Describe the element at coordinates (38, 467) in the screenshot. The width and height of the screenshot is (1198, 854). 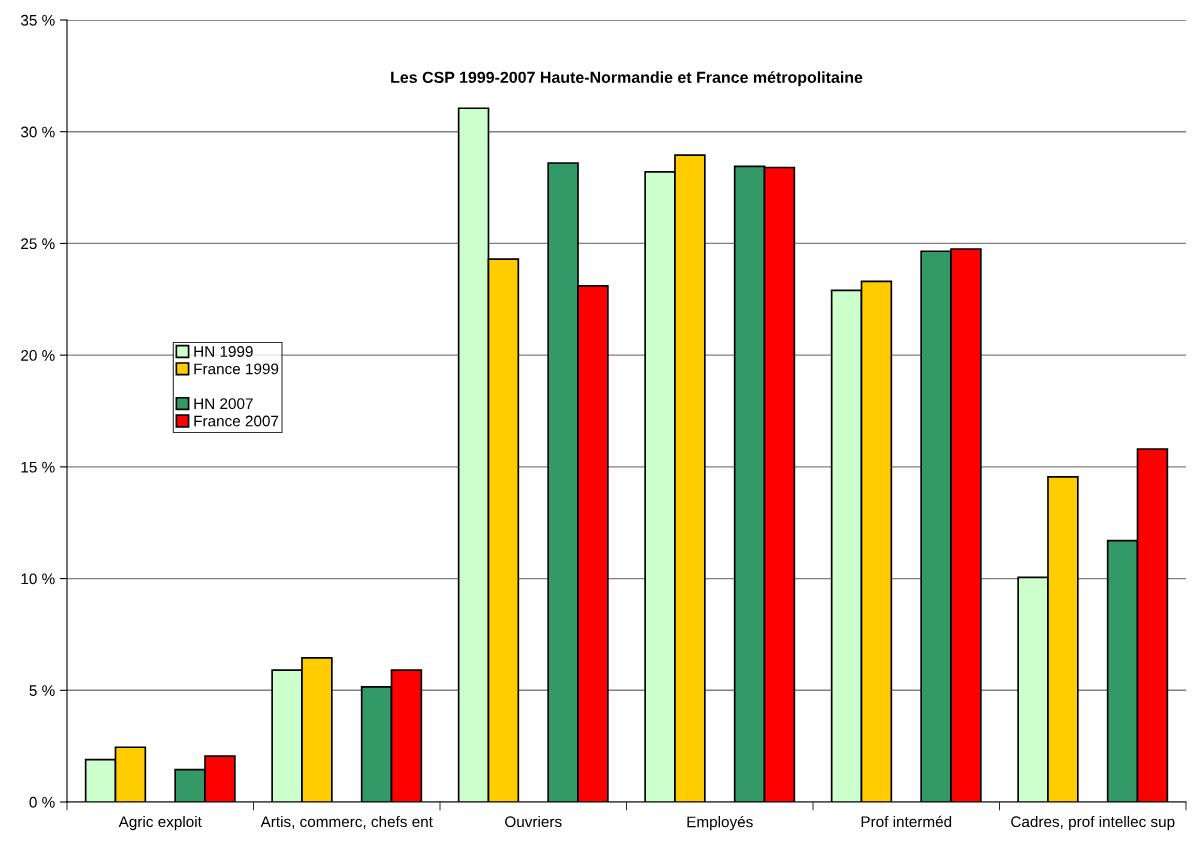
I see `y-tick-label: 15 %` at that location.